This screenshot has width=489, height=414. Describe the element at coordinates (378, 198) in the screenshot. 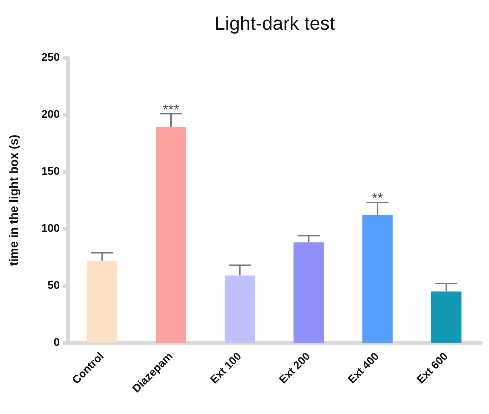

I see `annotation: **` at that location.